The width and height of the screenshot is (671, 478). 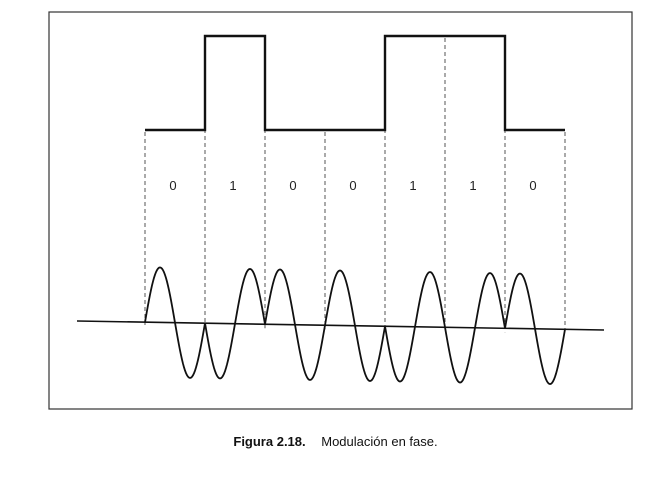 I want to click on figure-caption: Figura 2.18. Modulación en fase., so click(x=335, y=441).